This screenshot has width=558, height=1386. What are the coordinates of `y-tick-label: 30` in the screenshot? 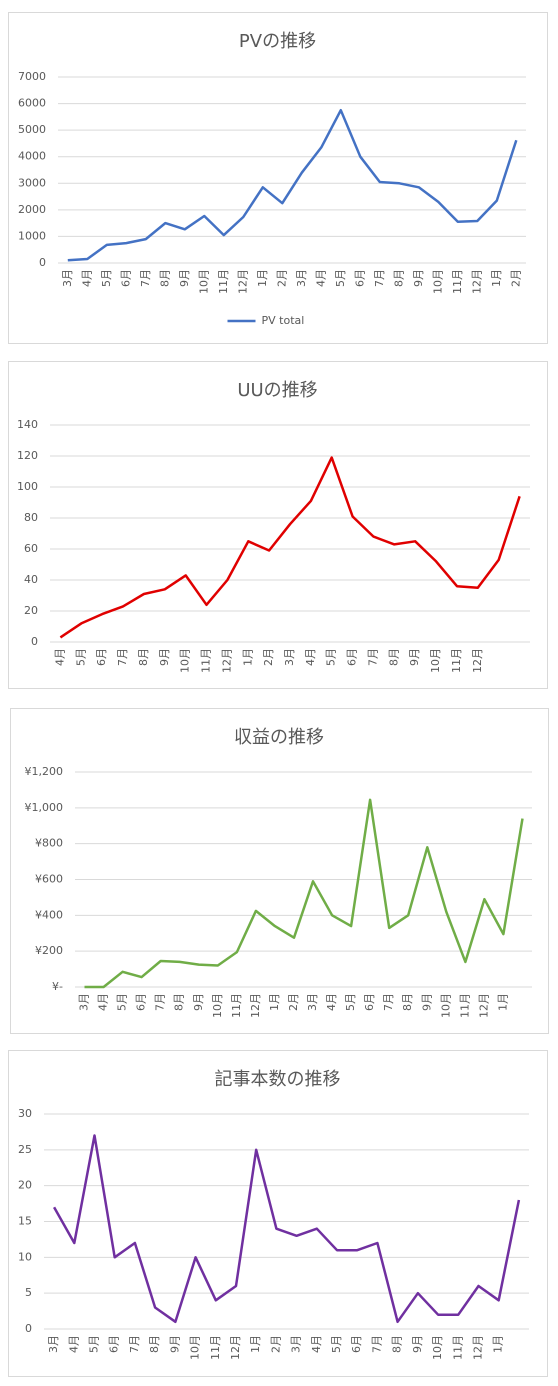 It's located at (25, 1113).